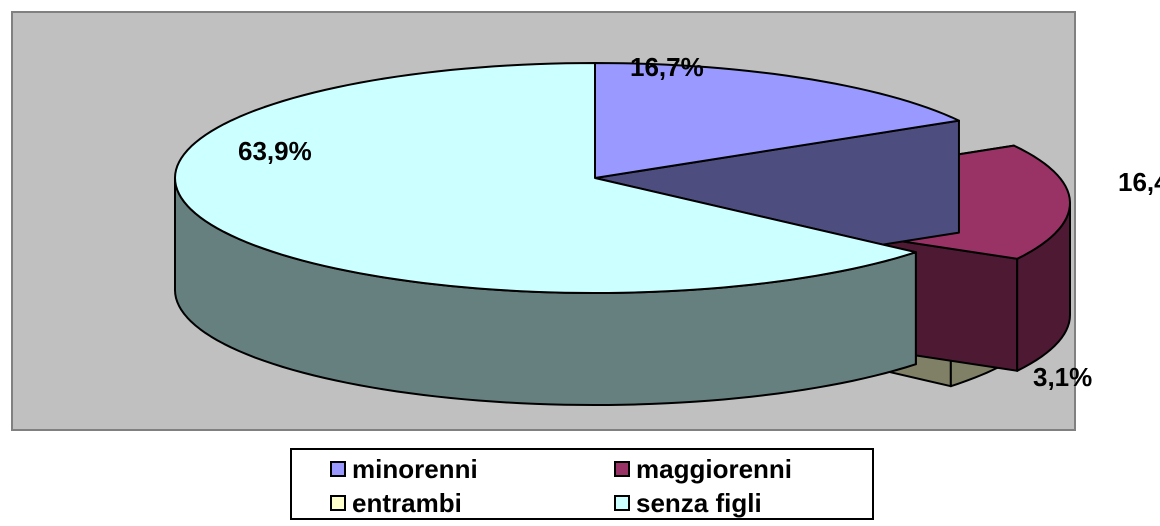 The width and height of the screenshot is (1160, 526). What do you see at coordinates (415, 469) in the screenshot?
I see `legend-label-minorenni: minorenni` at bounding box center [415, 469].